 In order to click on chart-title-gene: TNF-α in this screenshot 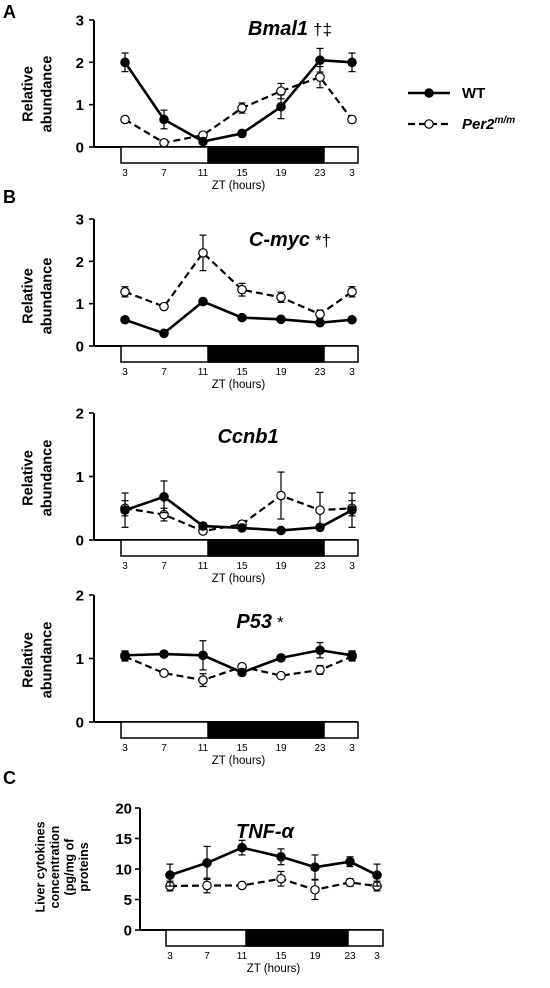, I will do `click(266, 832)`.